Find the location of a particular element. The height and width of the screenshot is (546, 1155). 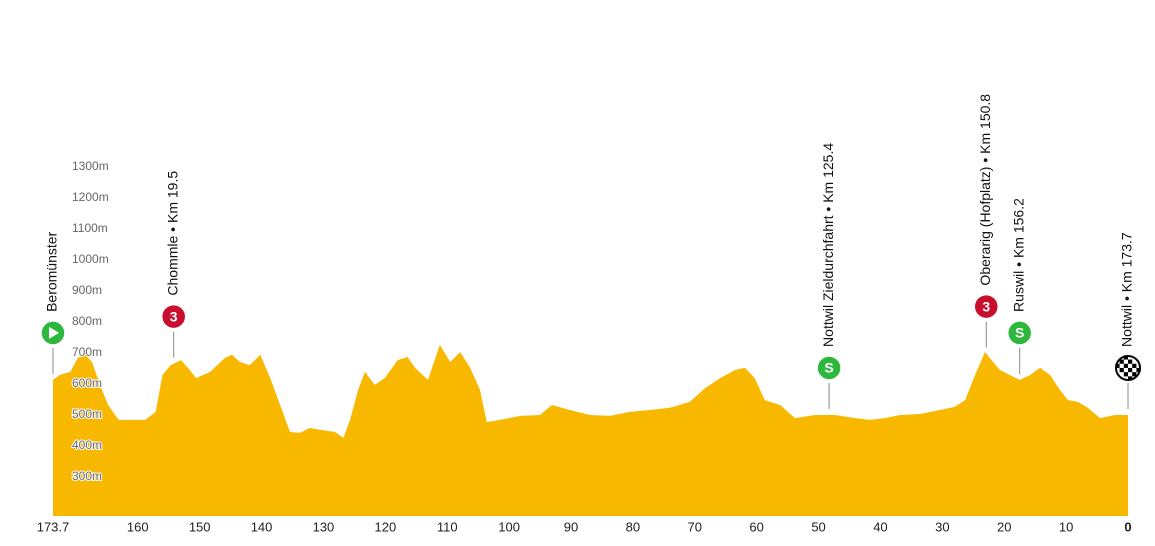

x-tick-label: 40 is located at coordinates (880, 526).